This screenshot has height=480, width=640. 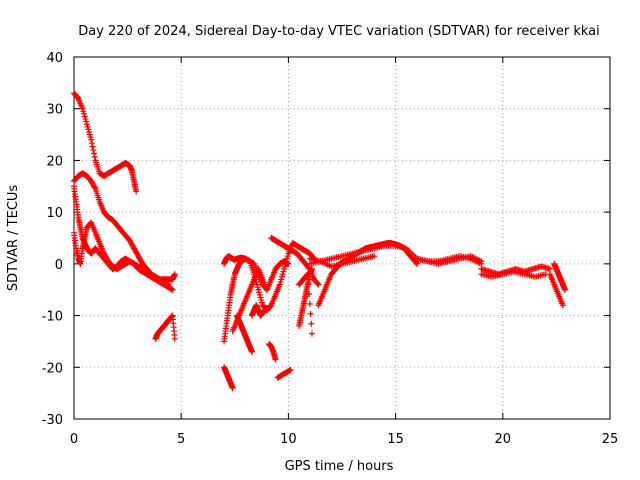 What do you see at coordinates (54, 58) in the screenshot?
I see `y-tick-label: 40` at bounding box center [54, 58].